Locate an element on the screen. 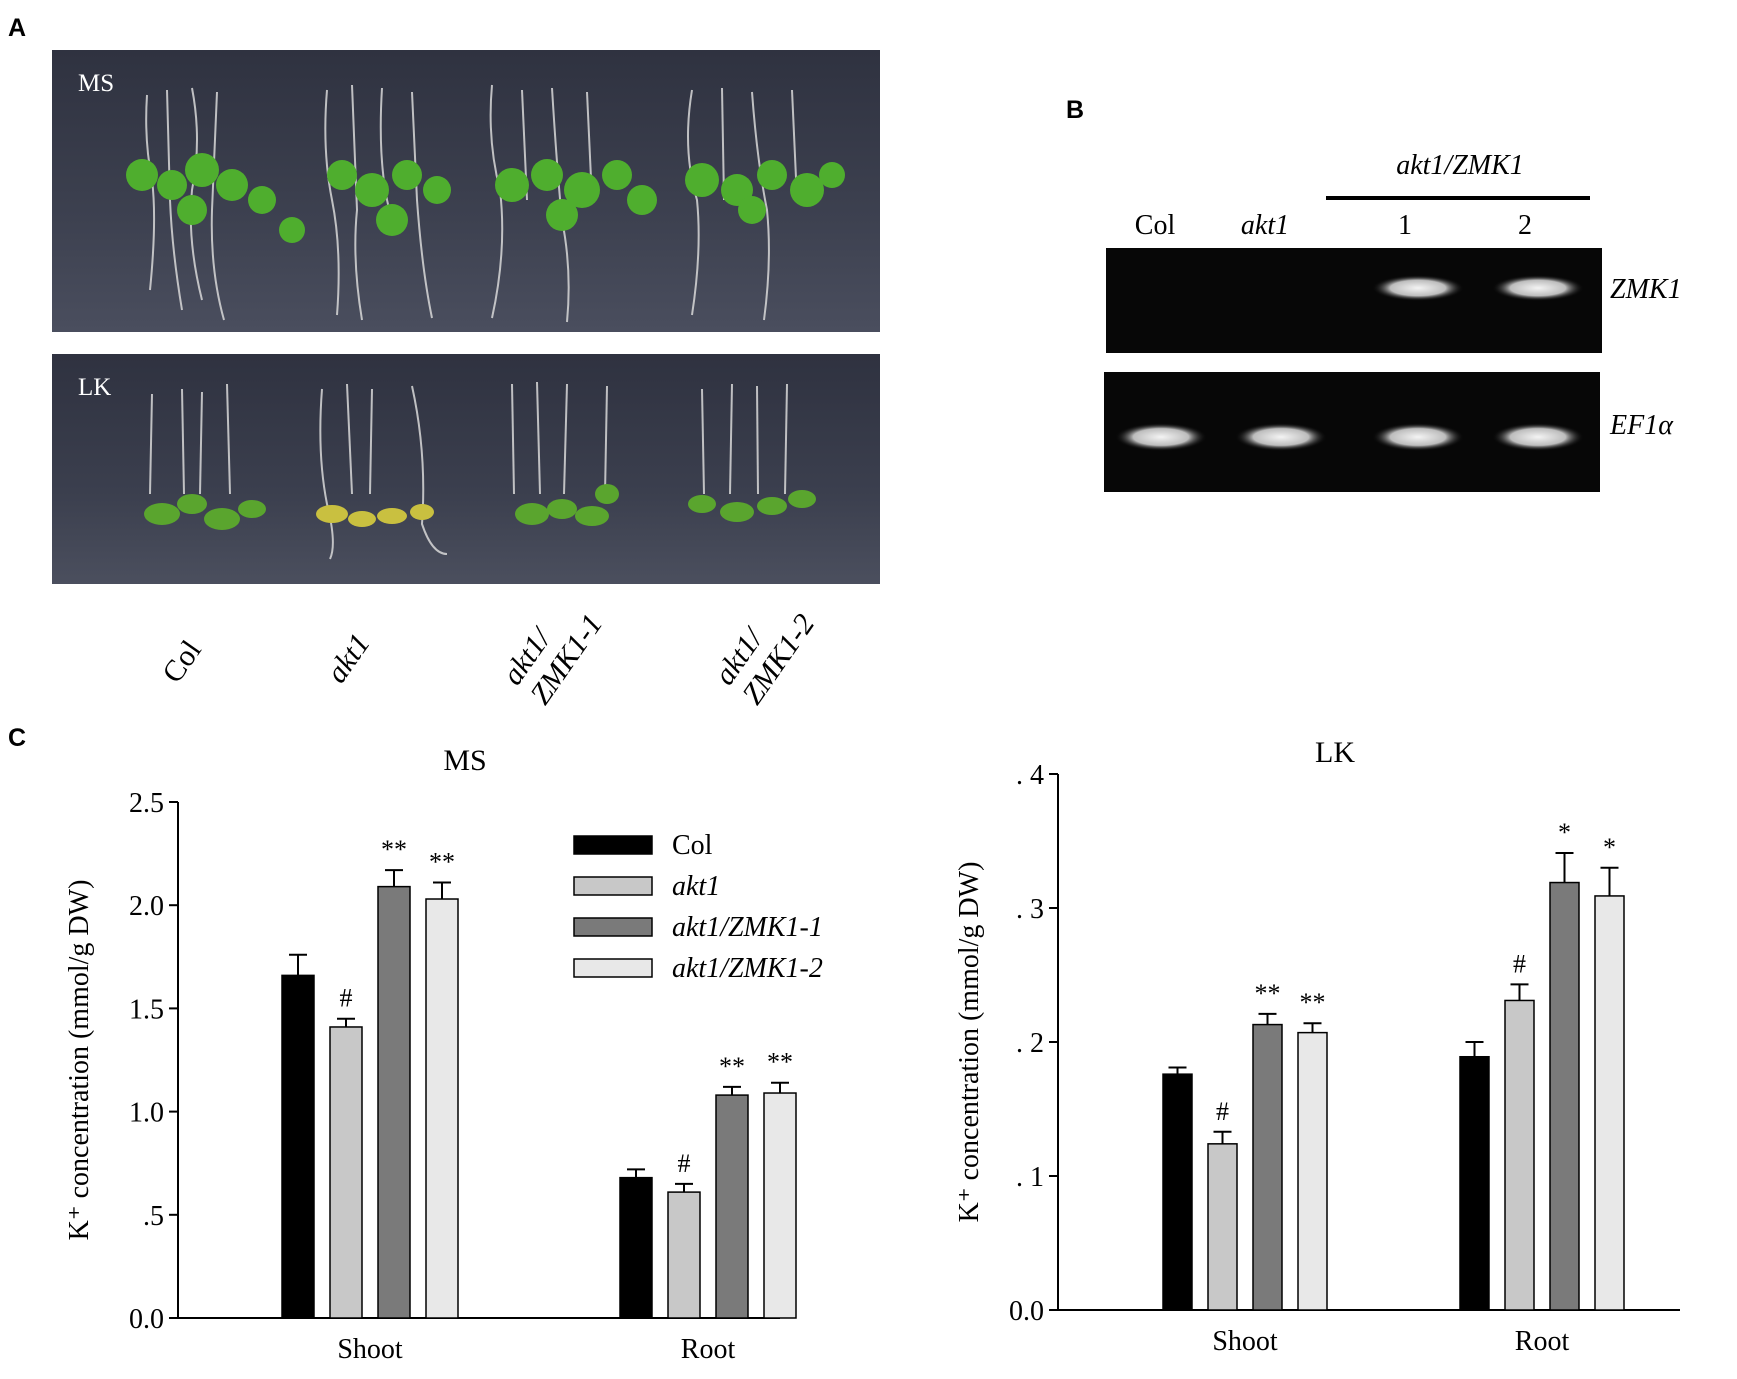  ms-title: MS is located at coordinates (464, 760).